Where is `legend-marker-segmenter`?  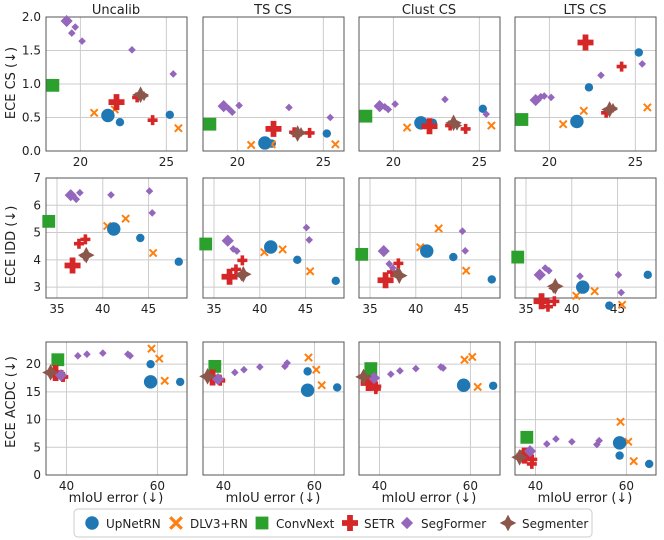 legend-marker-segmenter is located at coordinates (508, 523).